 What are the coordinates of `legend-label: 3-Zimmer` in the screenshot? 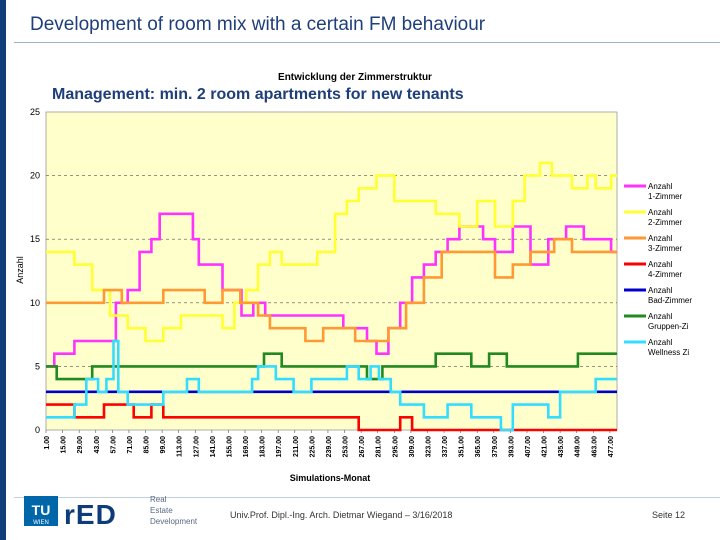 It's located at (665, 248).